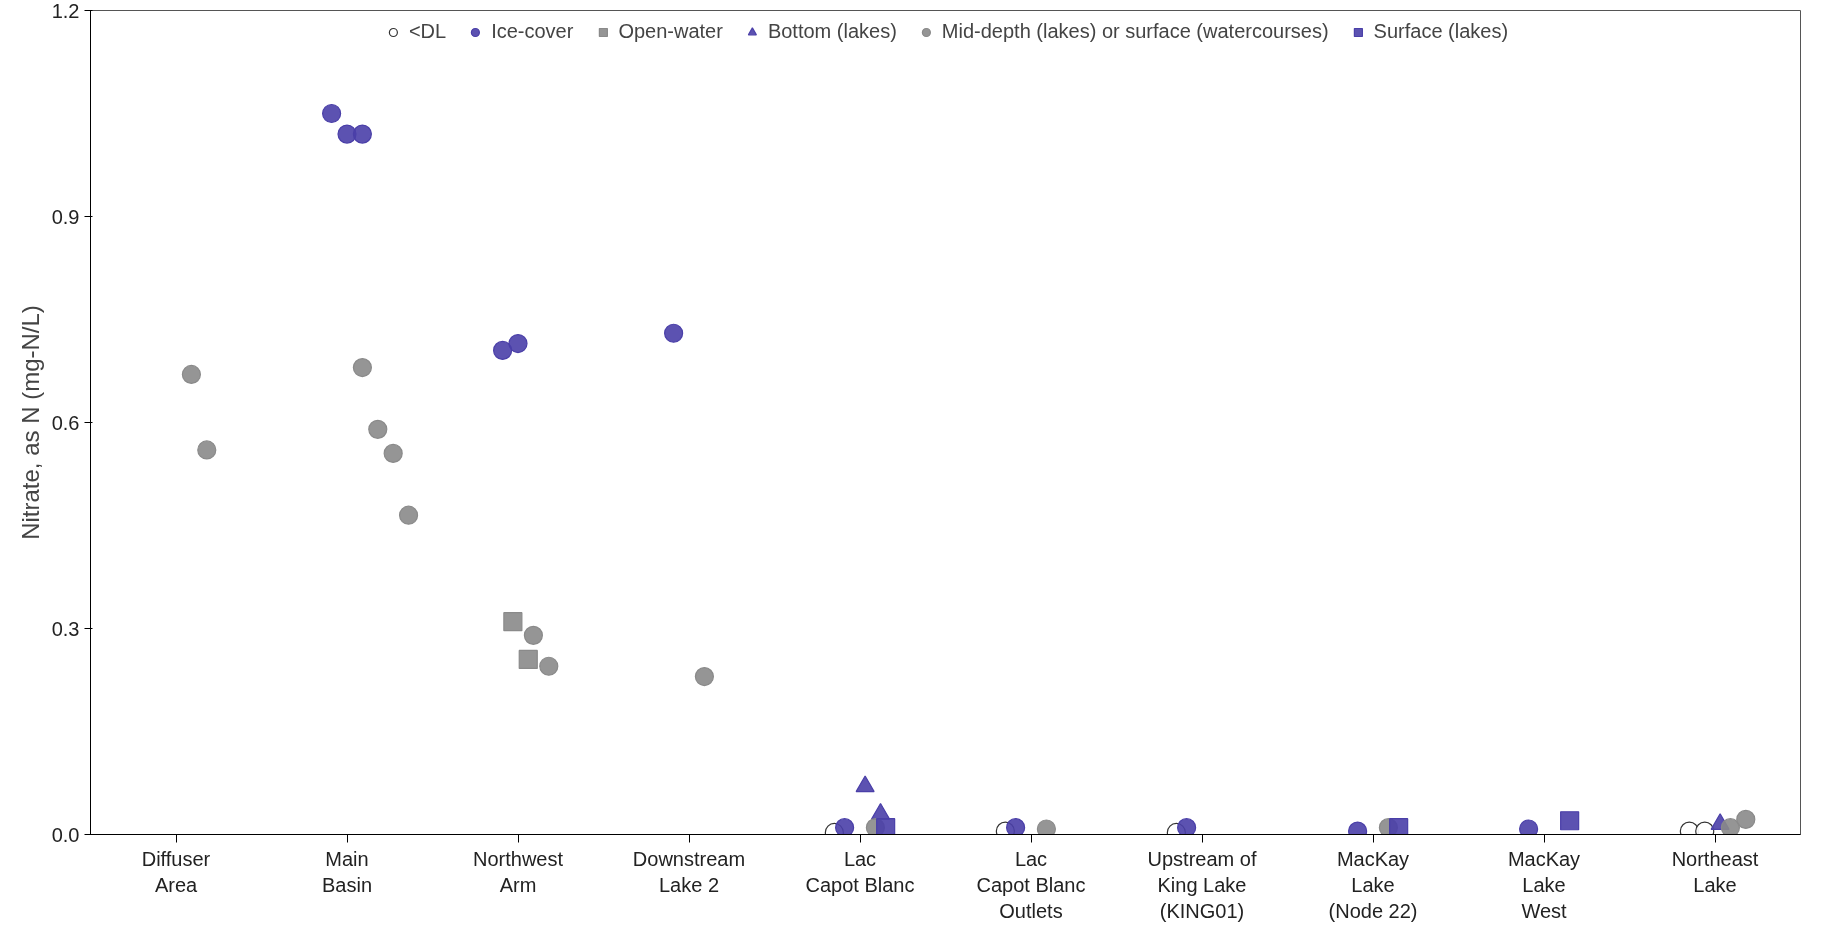 Image resolution: width=1834 pixels, height=935 pixels. What do you see at coordinates (1135, 31) in the screenshot?
I see `legend-label: Mid-depth (lakes) or surface (watercourses)` at bounding box center [1135, 31].